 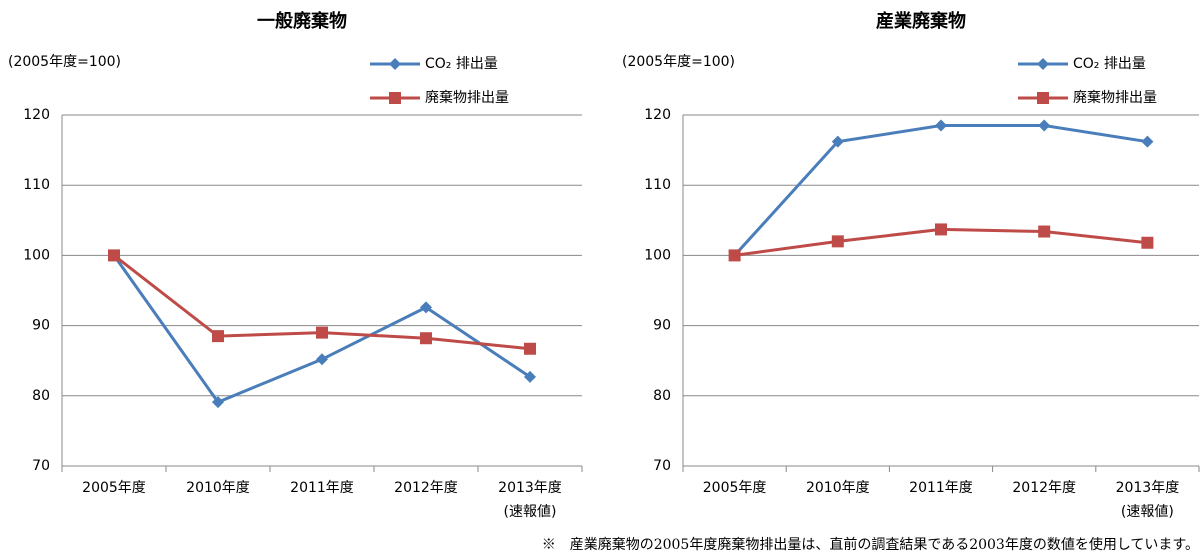 I want to click on chart-title: 一般廃棄物, so click(x=302, y=21).